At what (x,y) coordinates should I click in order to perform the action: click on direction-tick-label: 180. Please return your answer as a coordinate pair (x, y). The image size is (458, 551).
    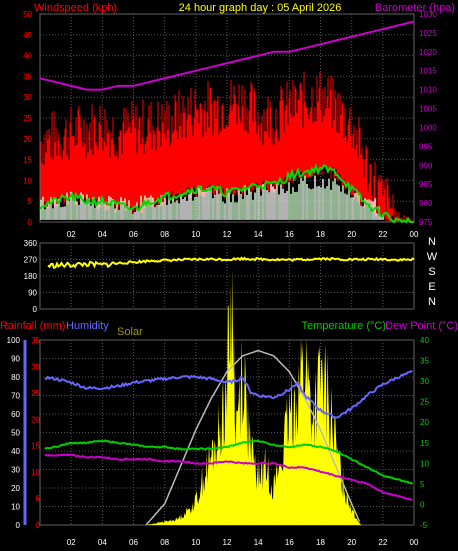
    Looking at the image, I should click on (31, 276).